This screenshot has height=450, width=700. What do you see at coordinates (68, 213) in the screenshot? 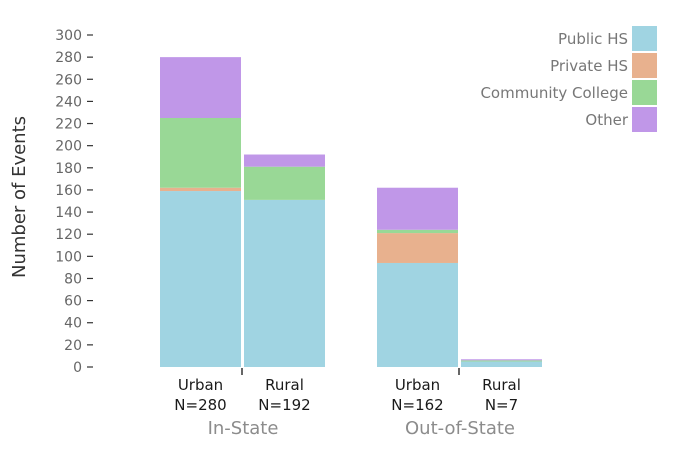
I see `y-tick-label: 140` at bounding box center [68, 213].